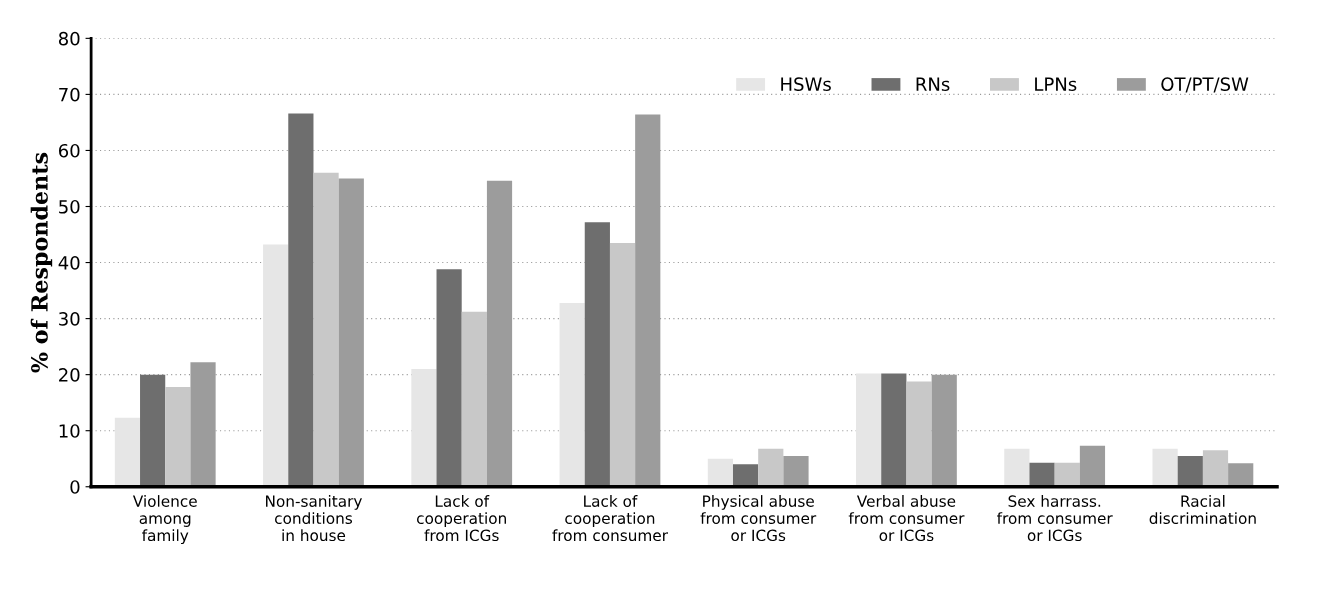 Image resolution: width=1340 pixels, height=590 pixels. What do you see at coordinates (933, 84) in the screenshot?
I see `legend-label: RNs` at bounding box center [933, 84].